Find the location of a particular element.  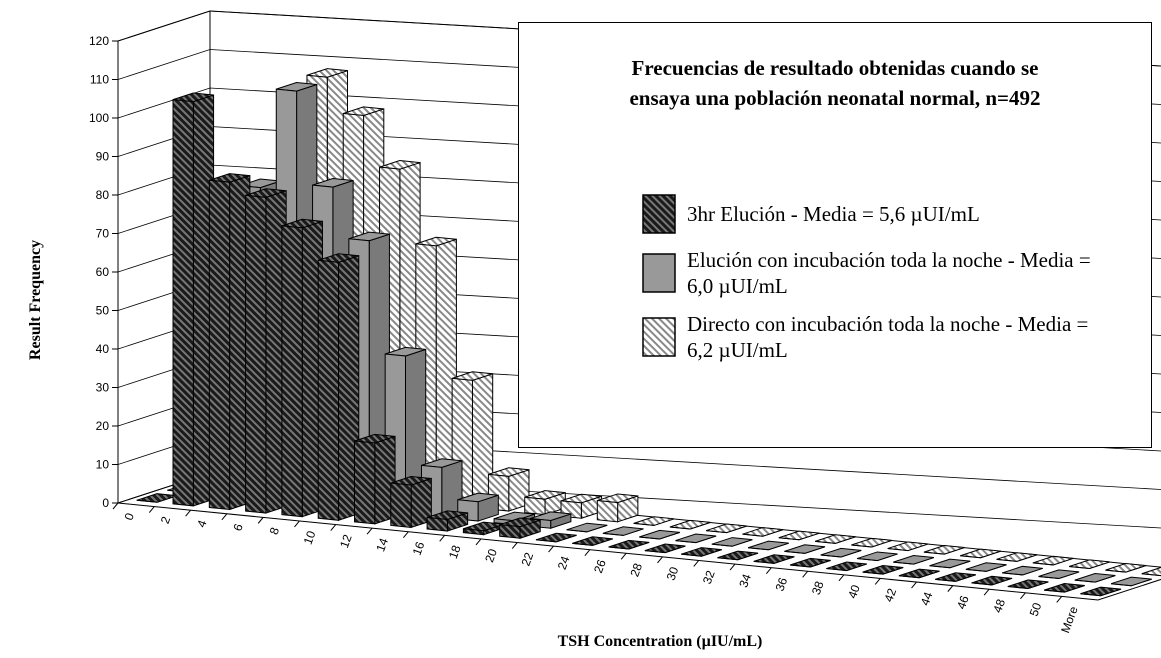

x-tick-label: 30 is located at coordinates (673, 574).